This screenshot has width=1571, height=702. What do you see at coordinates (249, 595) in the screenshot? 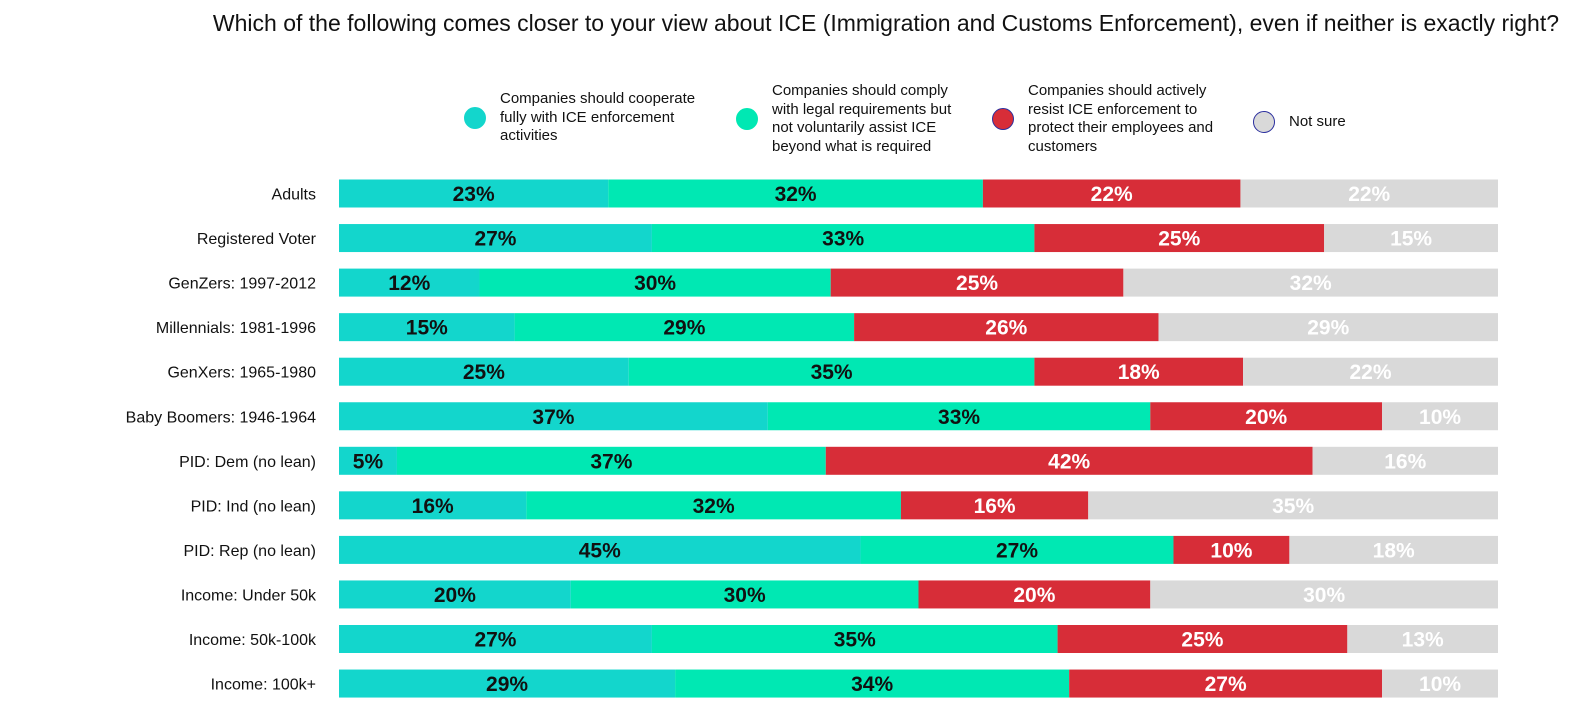
I see `row-label: Income: Under 50k` at bounding box center [249, 595].